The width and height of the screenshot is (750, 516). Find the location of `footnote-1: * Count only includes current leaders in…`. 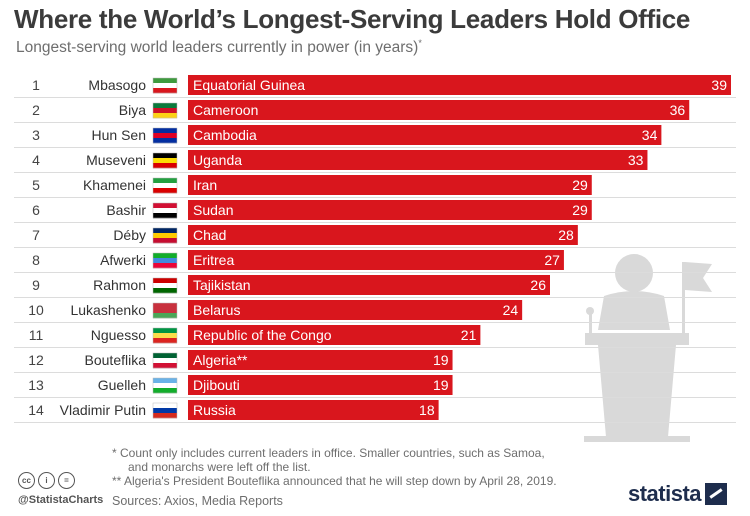

footnote-1: * Count only includes current leaders in… is located at coordinates (328, 453).